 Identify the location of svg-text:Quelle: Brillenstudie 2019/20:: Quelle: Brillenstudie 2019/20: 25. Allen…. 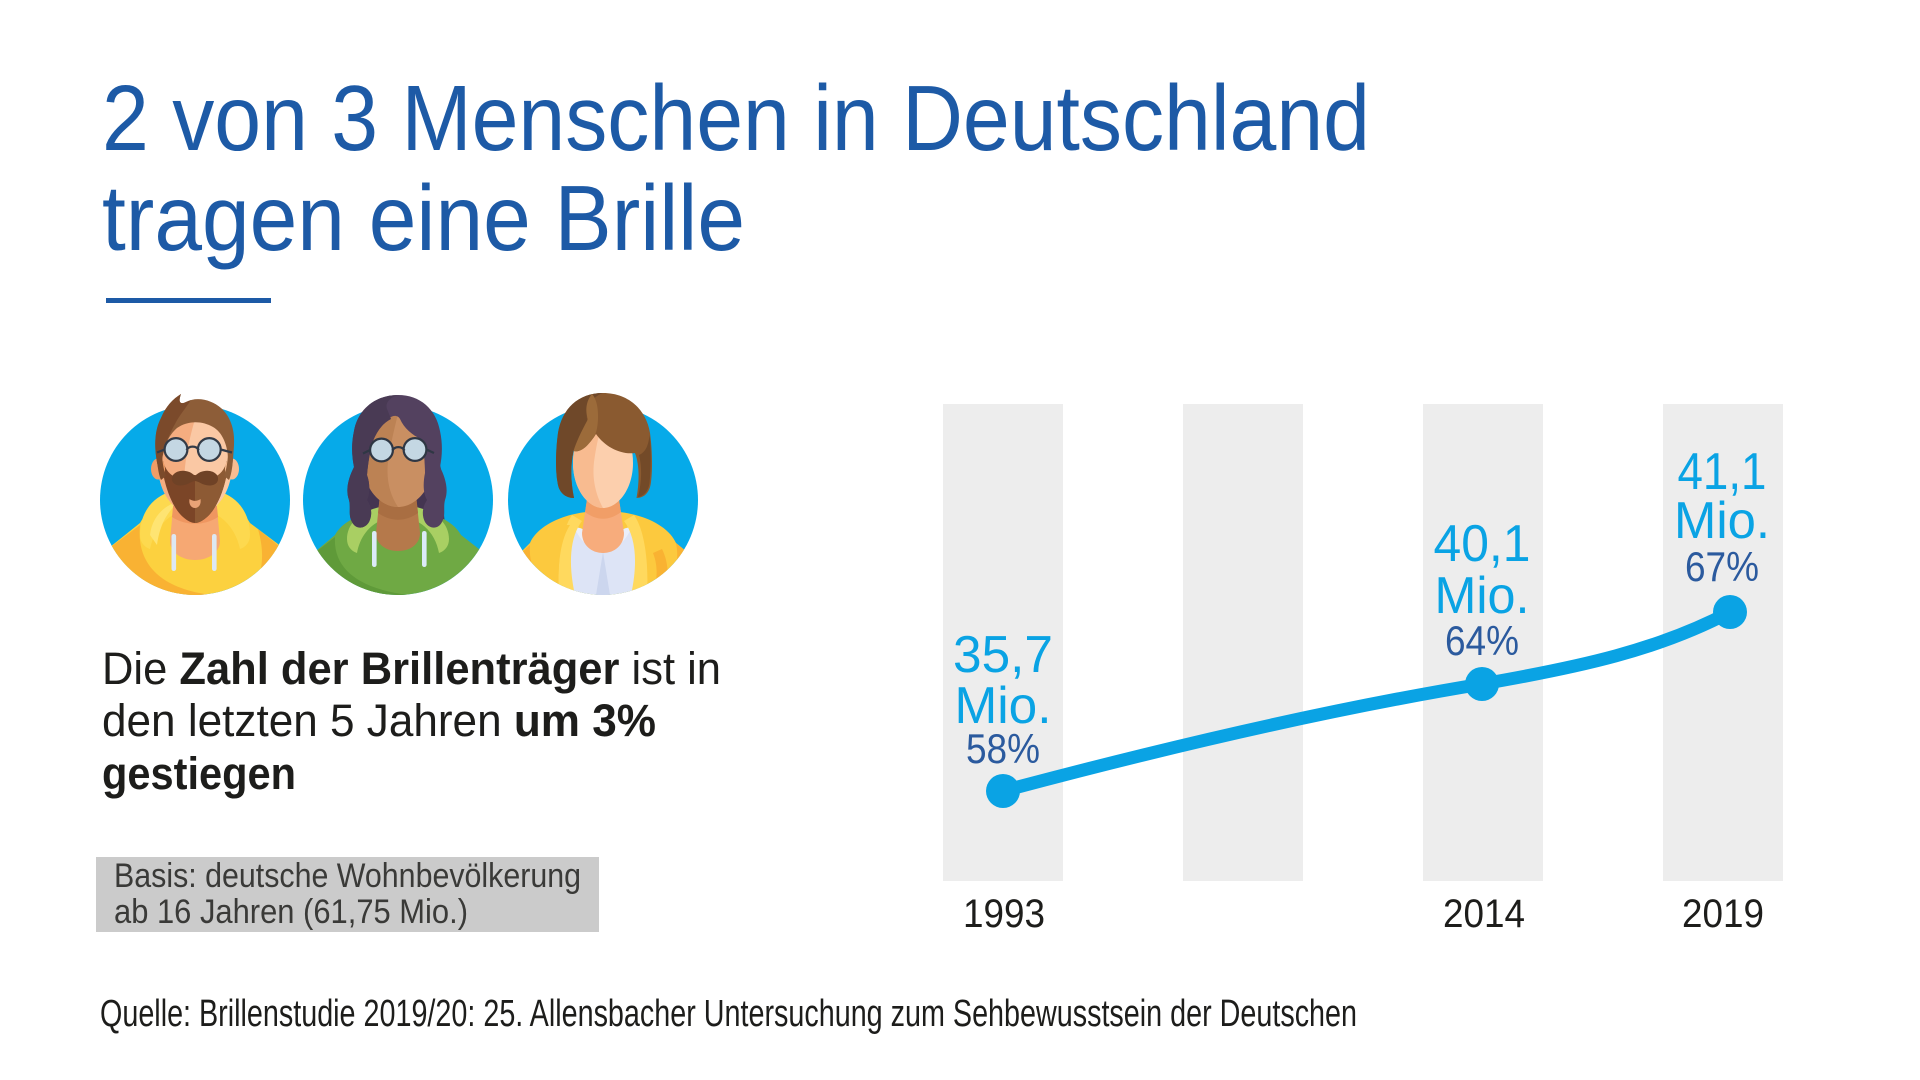
(728, 1014).